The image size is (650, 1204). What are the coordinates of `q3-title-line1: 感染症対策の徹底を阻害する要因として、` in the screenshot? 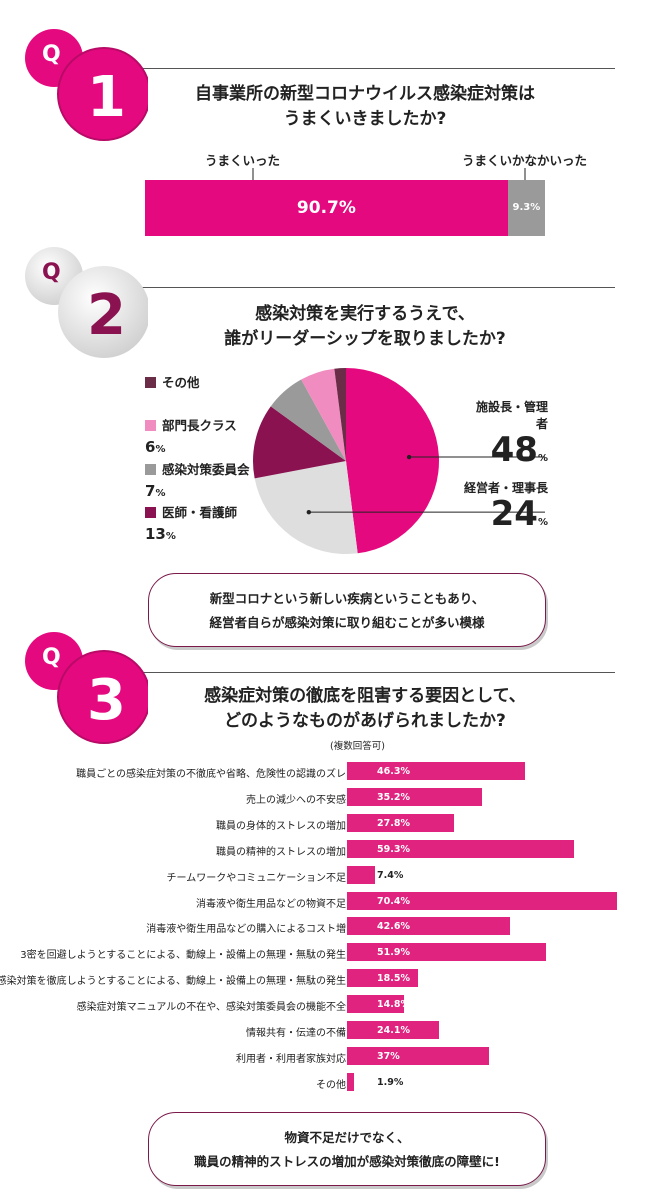 It's located at (365, 696).